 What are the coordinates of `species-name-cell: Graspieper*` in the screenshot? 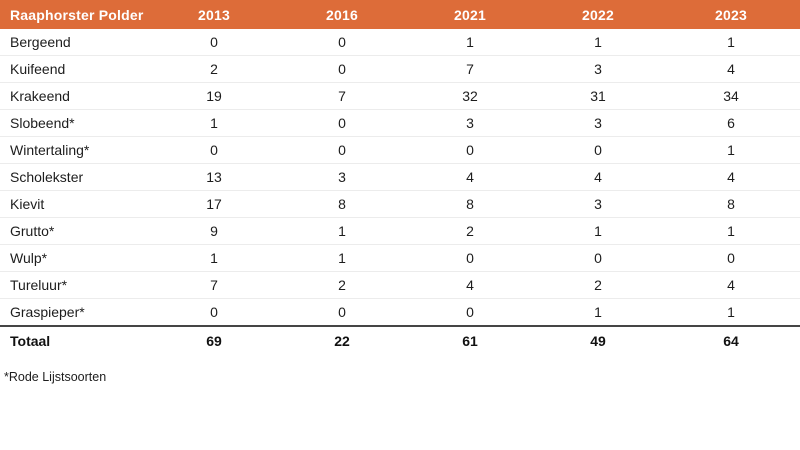 It's located at (75, 312).